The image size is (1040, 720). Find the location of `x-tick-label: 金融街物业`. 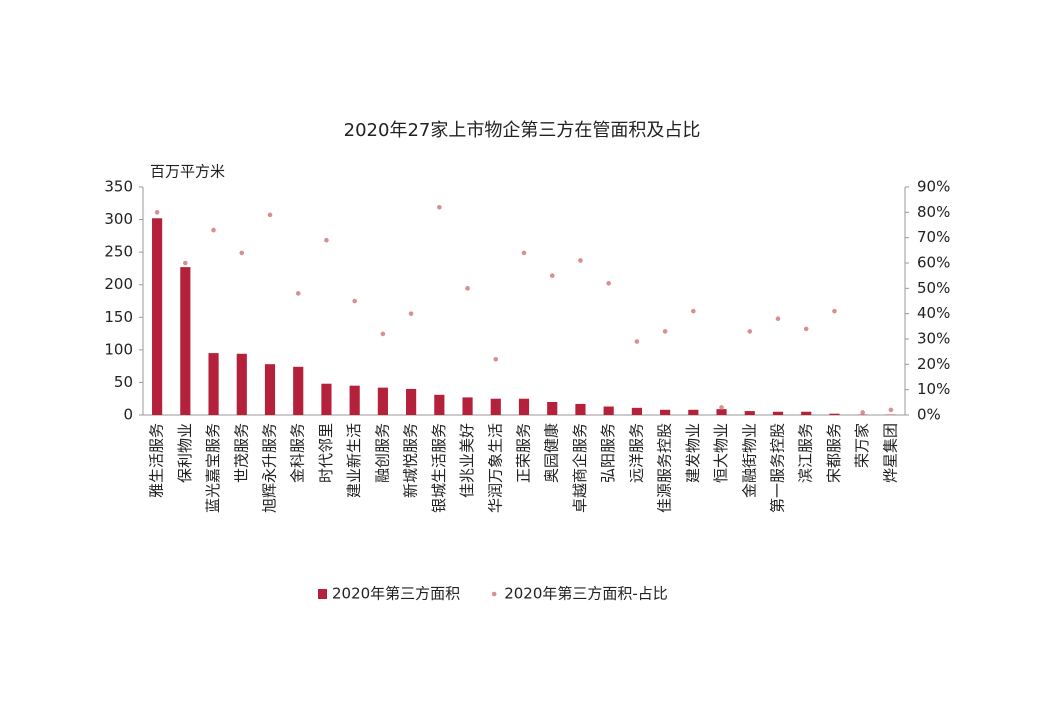

x-tick-label: 金融街物业 is located at coordinates (749, 460).